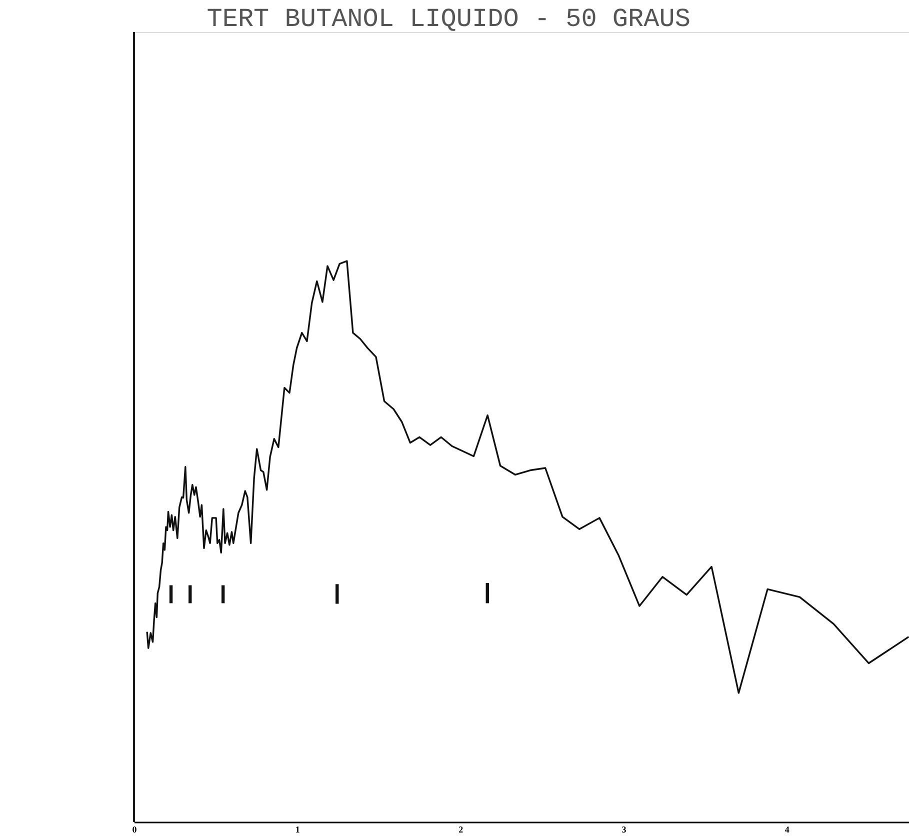 The width and height of the screenshot is (909, 839). What do you see at coordinates (461, 829) in the screenshot?
I see `x-tick-label: 2` at bounding box center [461, 829].